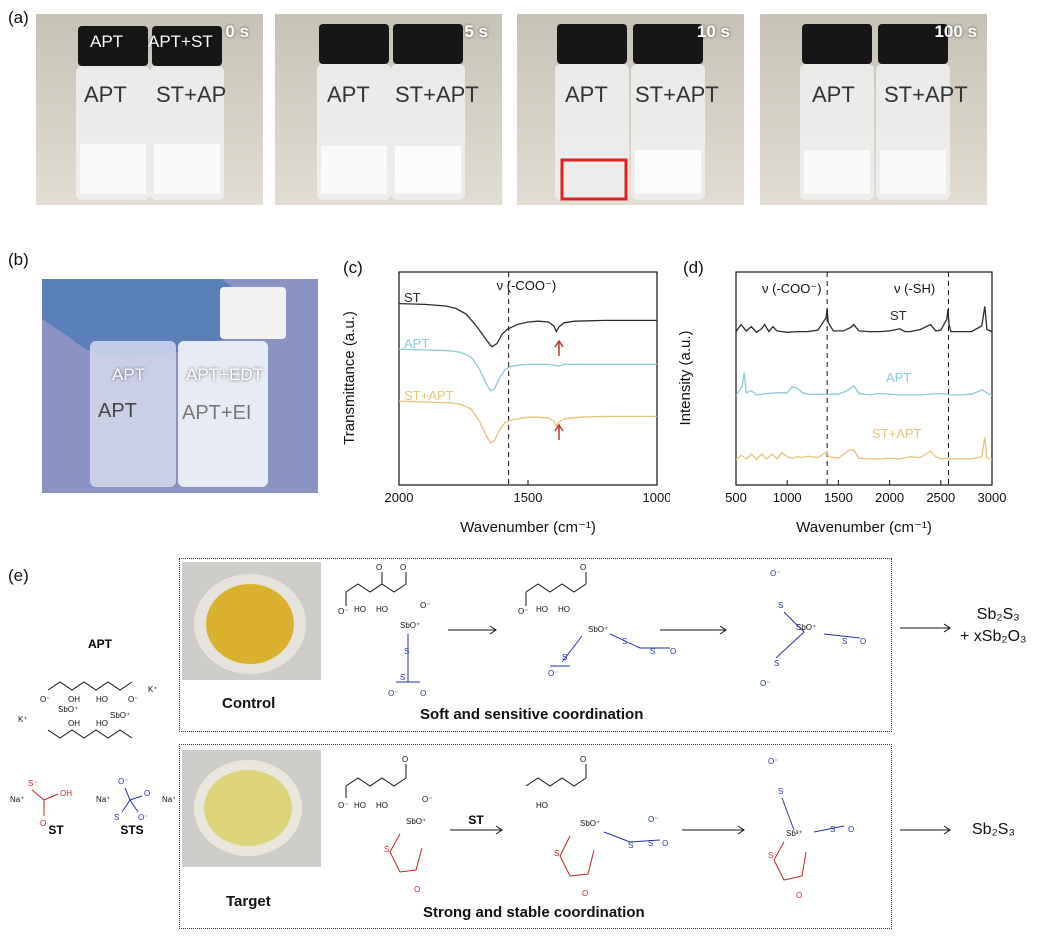  I want to click on photo-vials-5s: APT ST+APT 5 s, so click(388, 109).